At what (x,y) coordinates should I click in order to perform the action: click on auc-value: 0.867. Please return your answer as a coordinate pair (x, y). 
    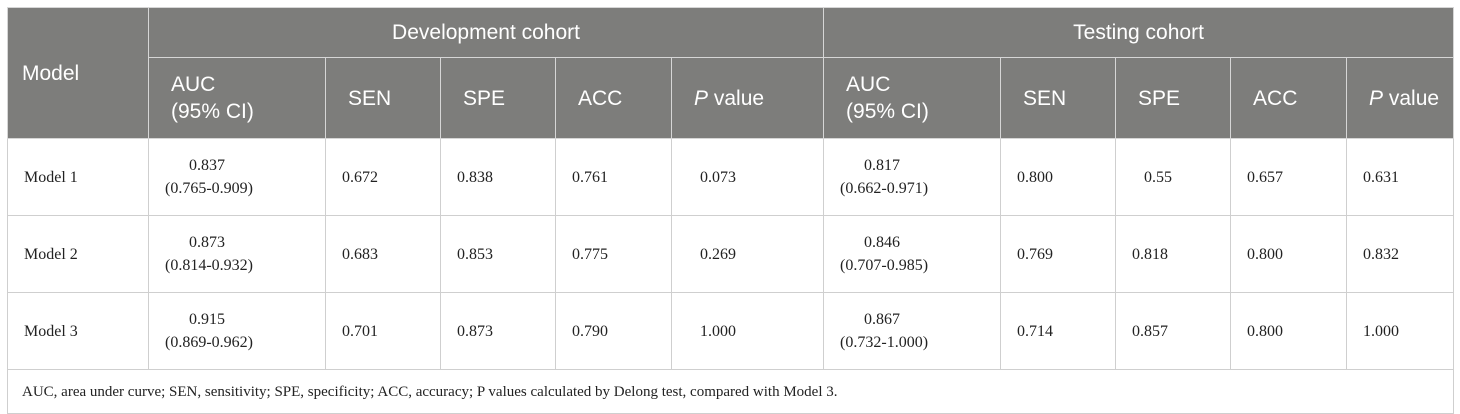
    Looking at the image, I should click on (882, 319).